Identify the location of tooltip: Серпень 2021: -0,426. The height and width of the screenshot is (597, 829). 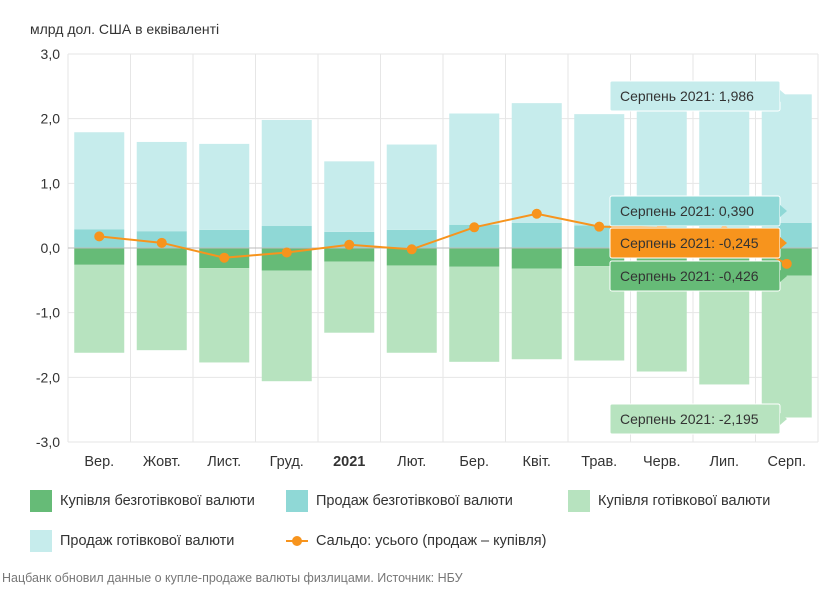
(698, 276).